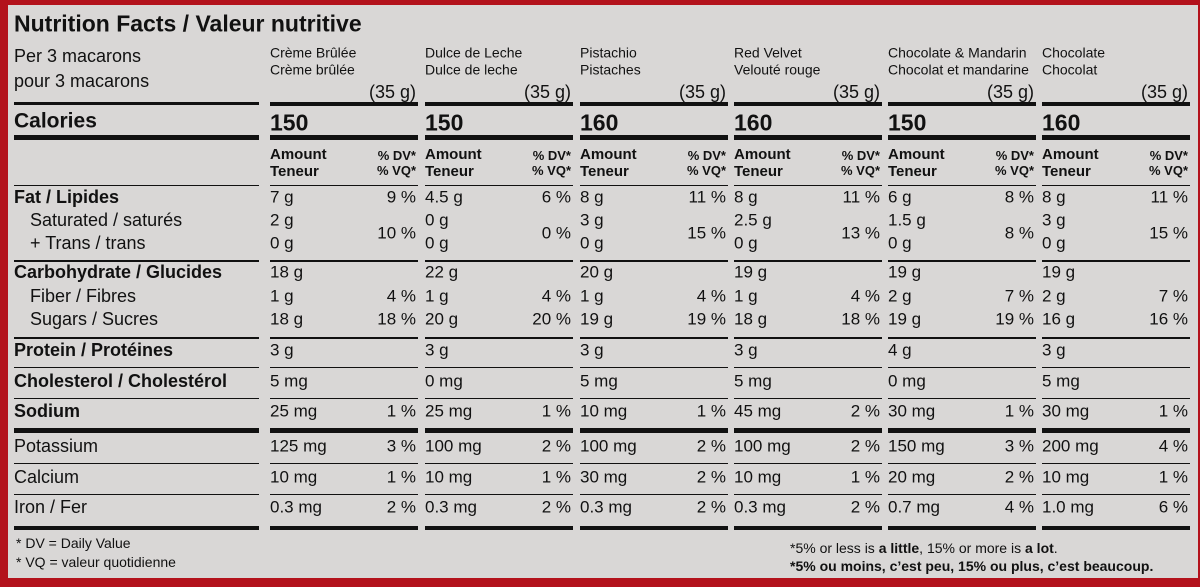  I want to click on serving: pour 3 macarons, so click(82, 81).